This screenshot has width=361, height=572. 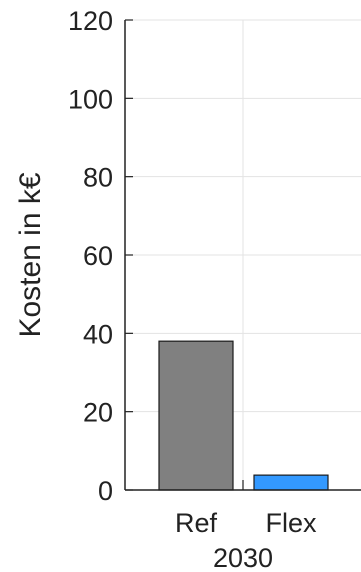 What do you see at coordinates (98, 334) in the screenshot?
I see `y-tick-label: 40` at bounding box center [98, 334].